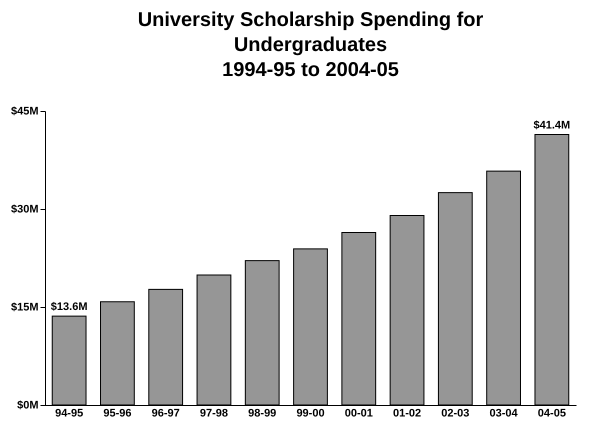 Image resolution: width=596 pixels, height=428 pixels. Describe the element at coordinates (552, 414) in the screenshot. I see `x-tick-label: 04-05` at that location.